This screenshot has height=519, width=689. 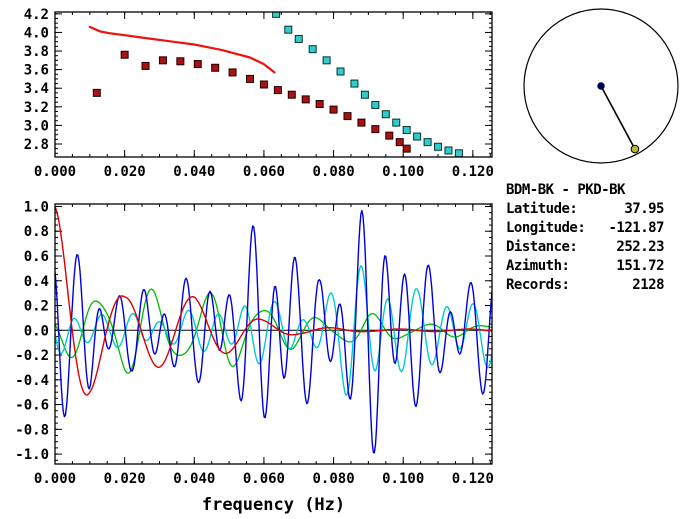 I want to click on svg-text: -0.2, so click(x=32, y=356).